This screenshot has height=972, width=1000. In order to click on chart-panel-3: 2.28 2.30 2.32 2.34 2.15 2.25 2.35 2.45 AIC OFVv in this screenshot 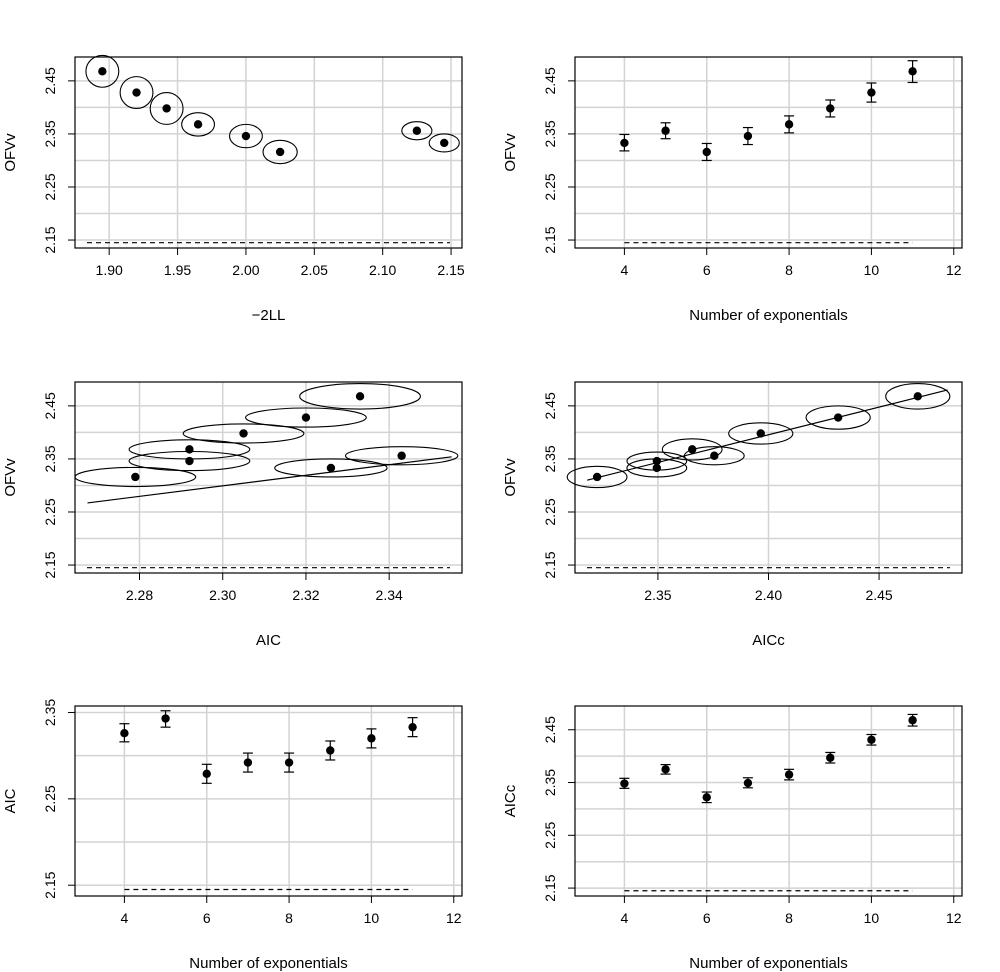, I will do `click(232, 515)`.